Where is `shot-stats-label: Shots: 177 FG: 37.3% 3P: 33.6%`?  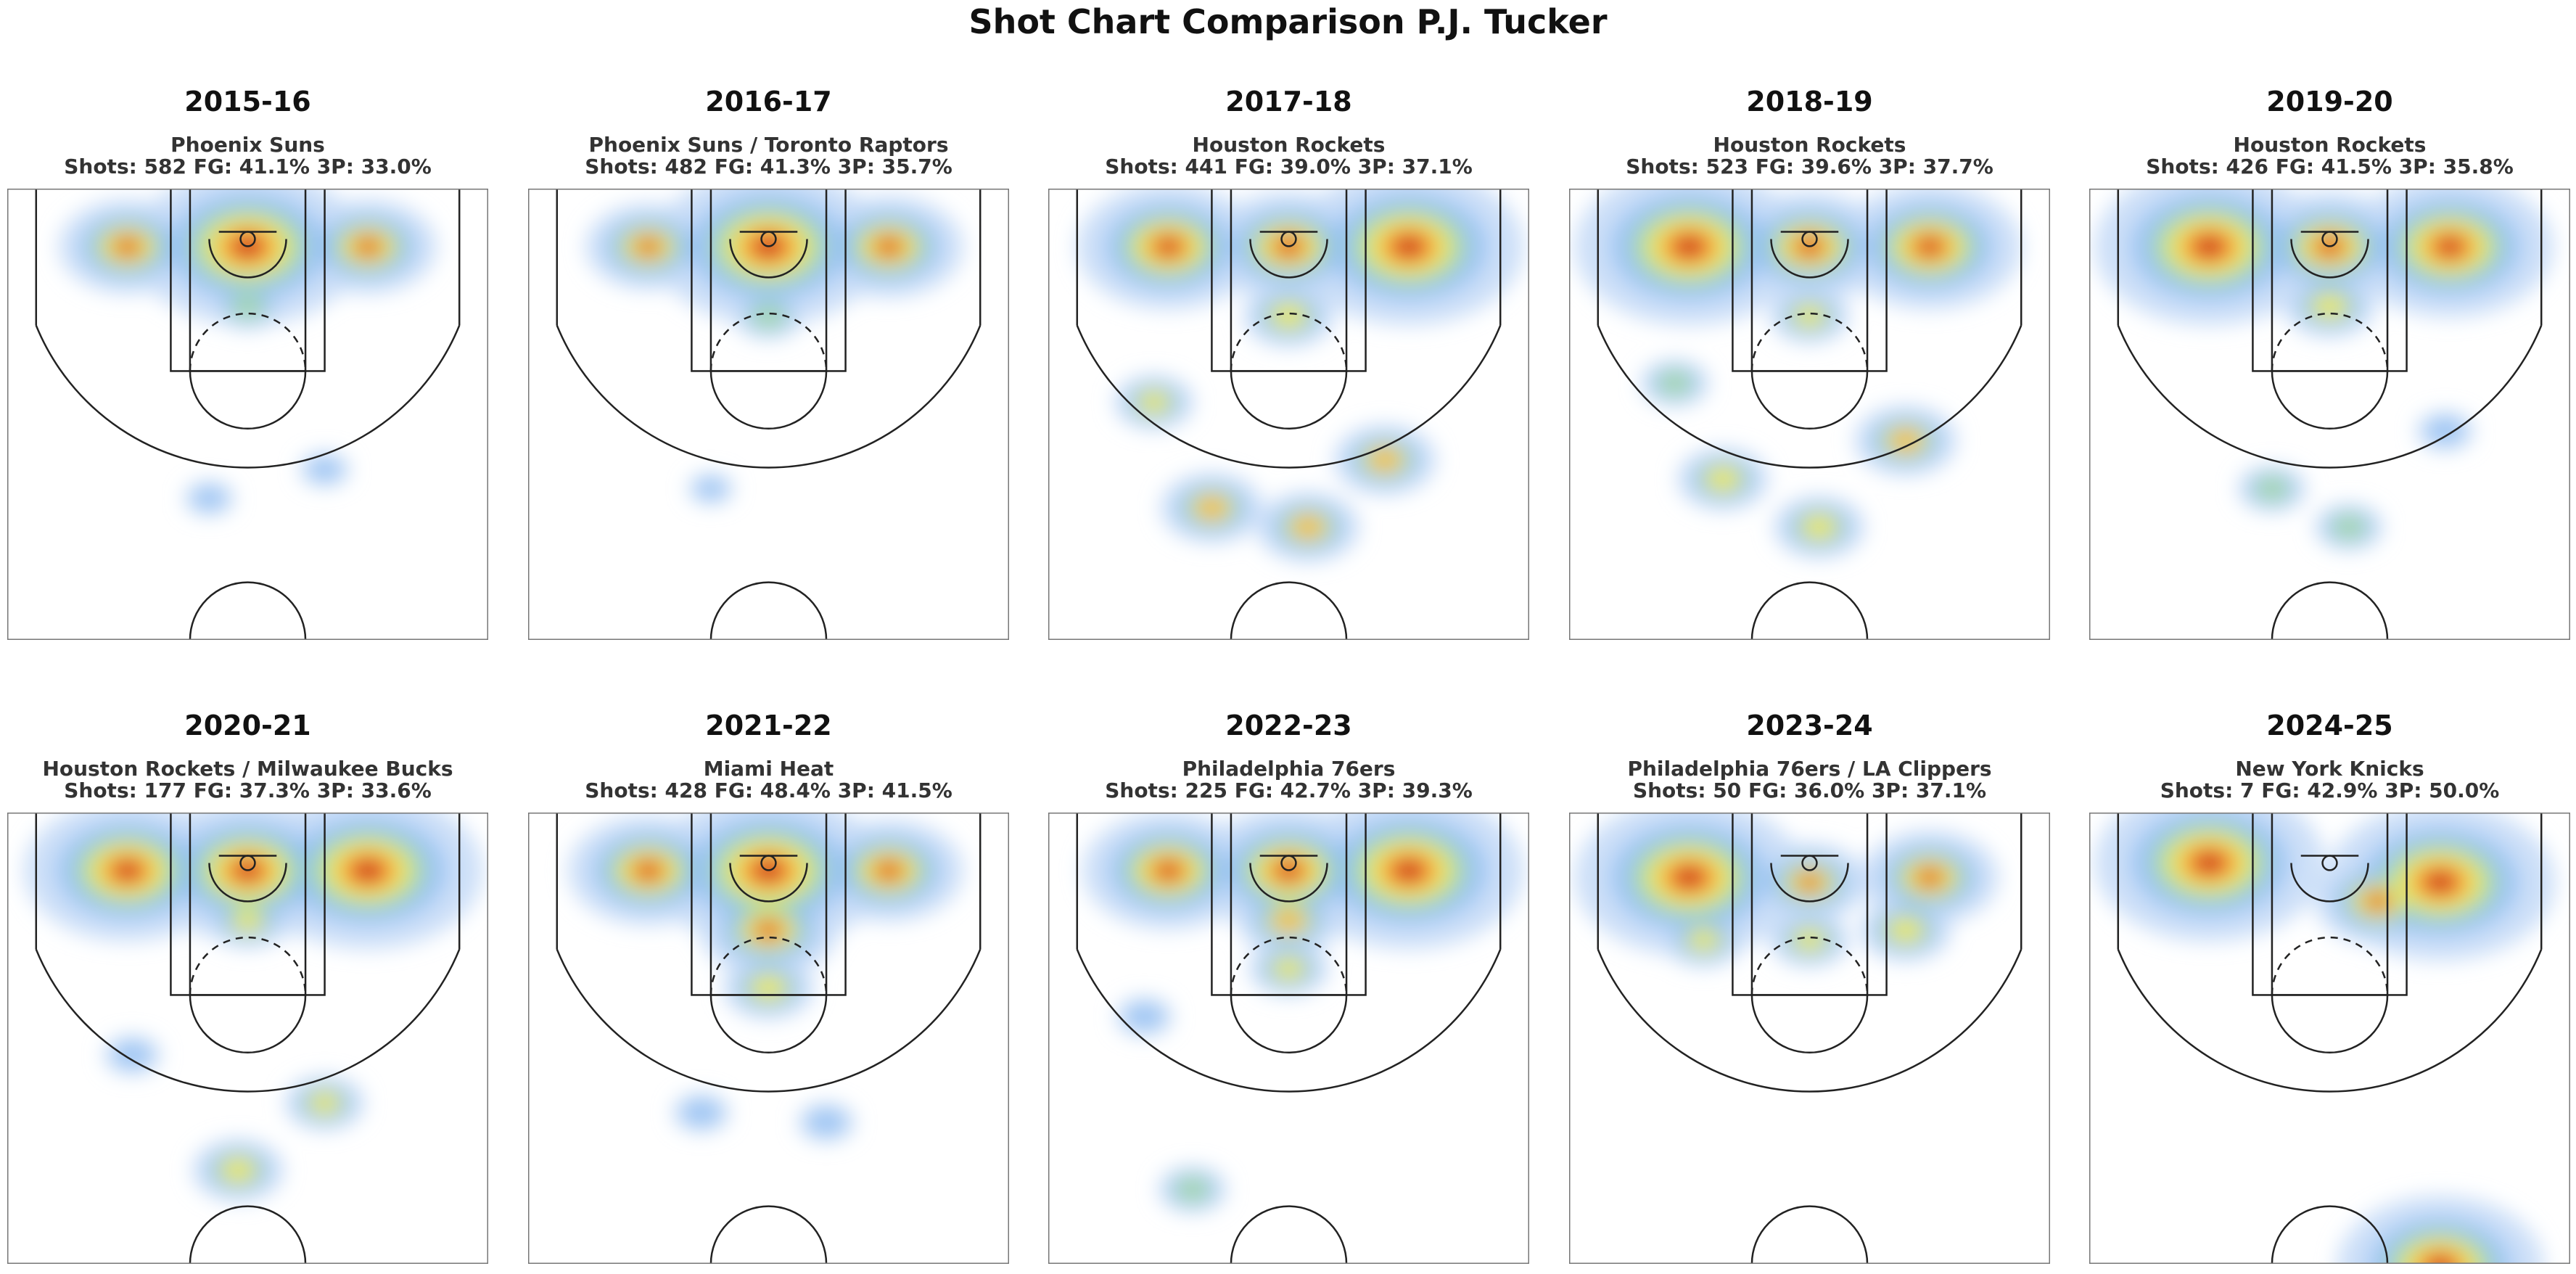 shot-stats-label: Shots: 177 FG: 37.3% 3P: 33.6% is located at coordinates (248, 790).